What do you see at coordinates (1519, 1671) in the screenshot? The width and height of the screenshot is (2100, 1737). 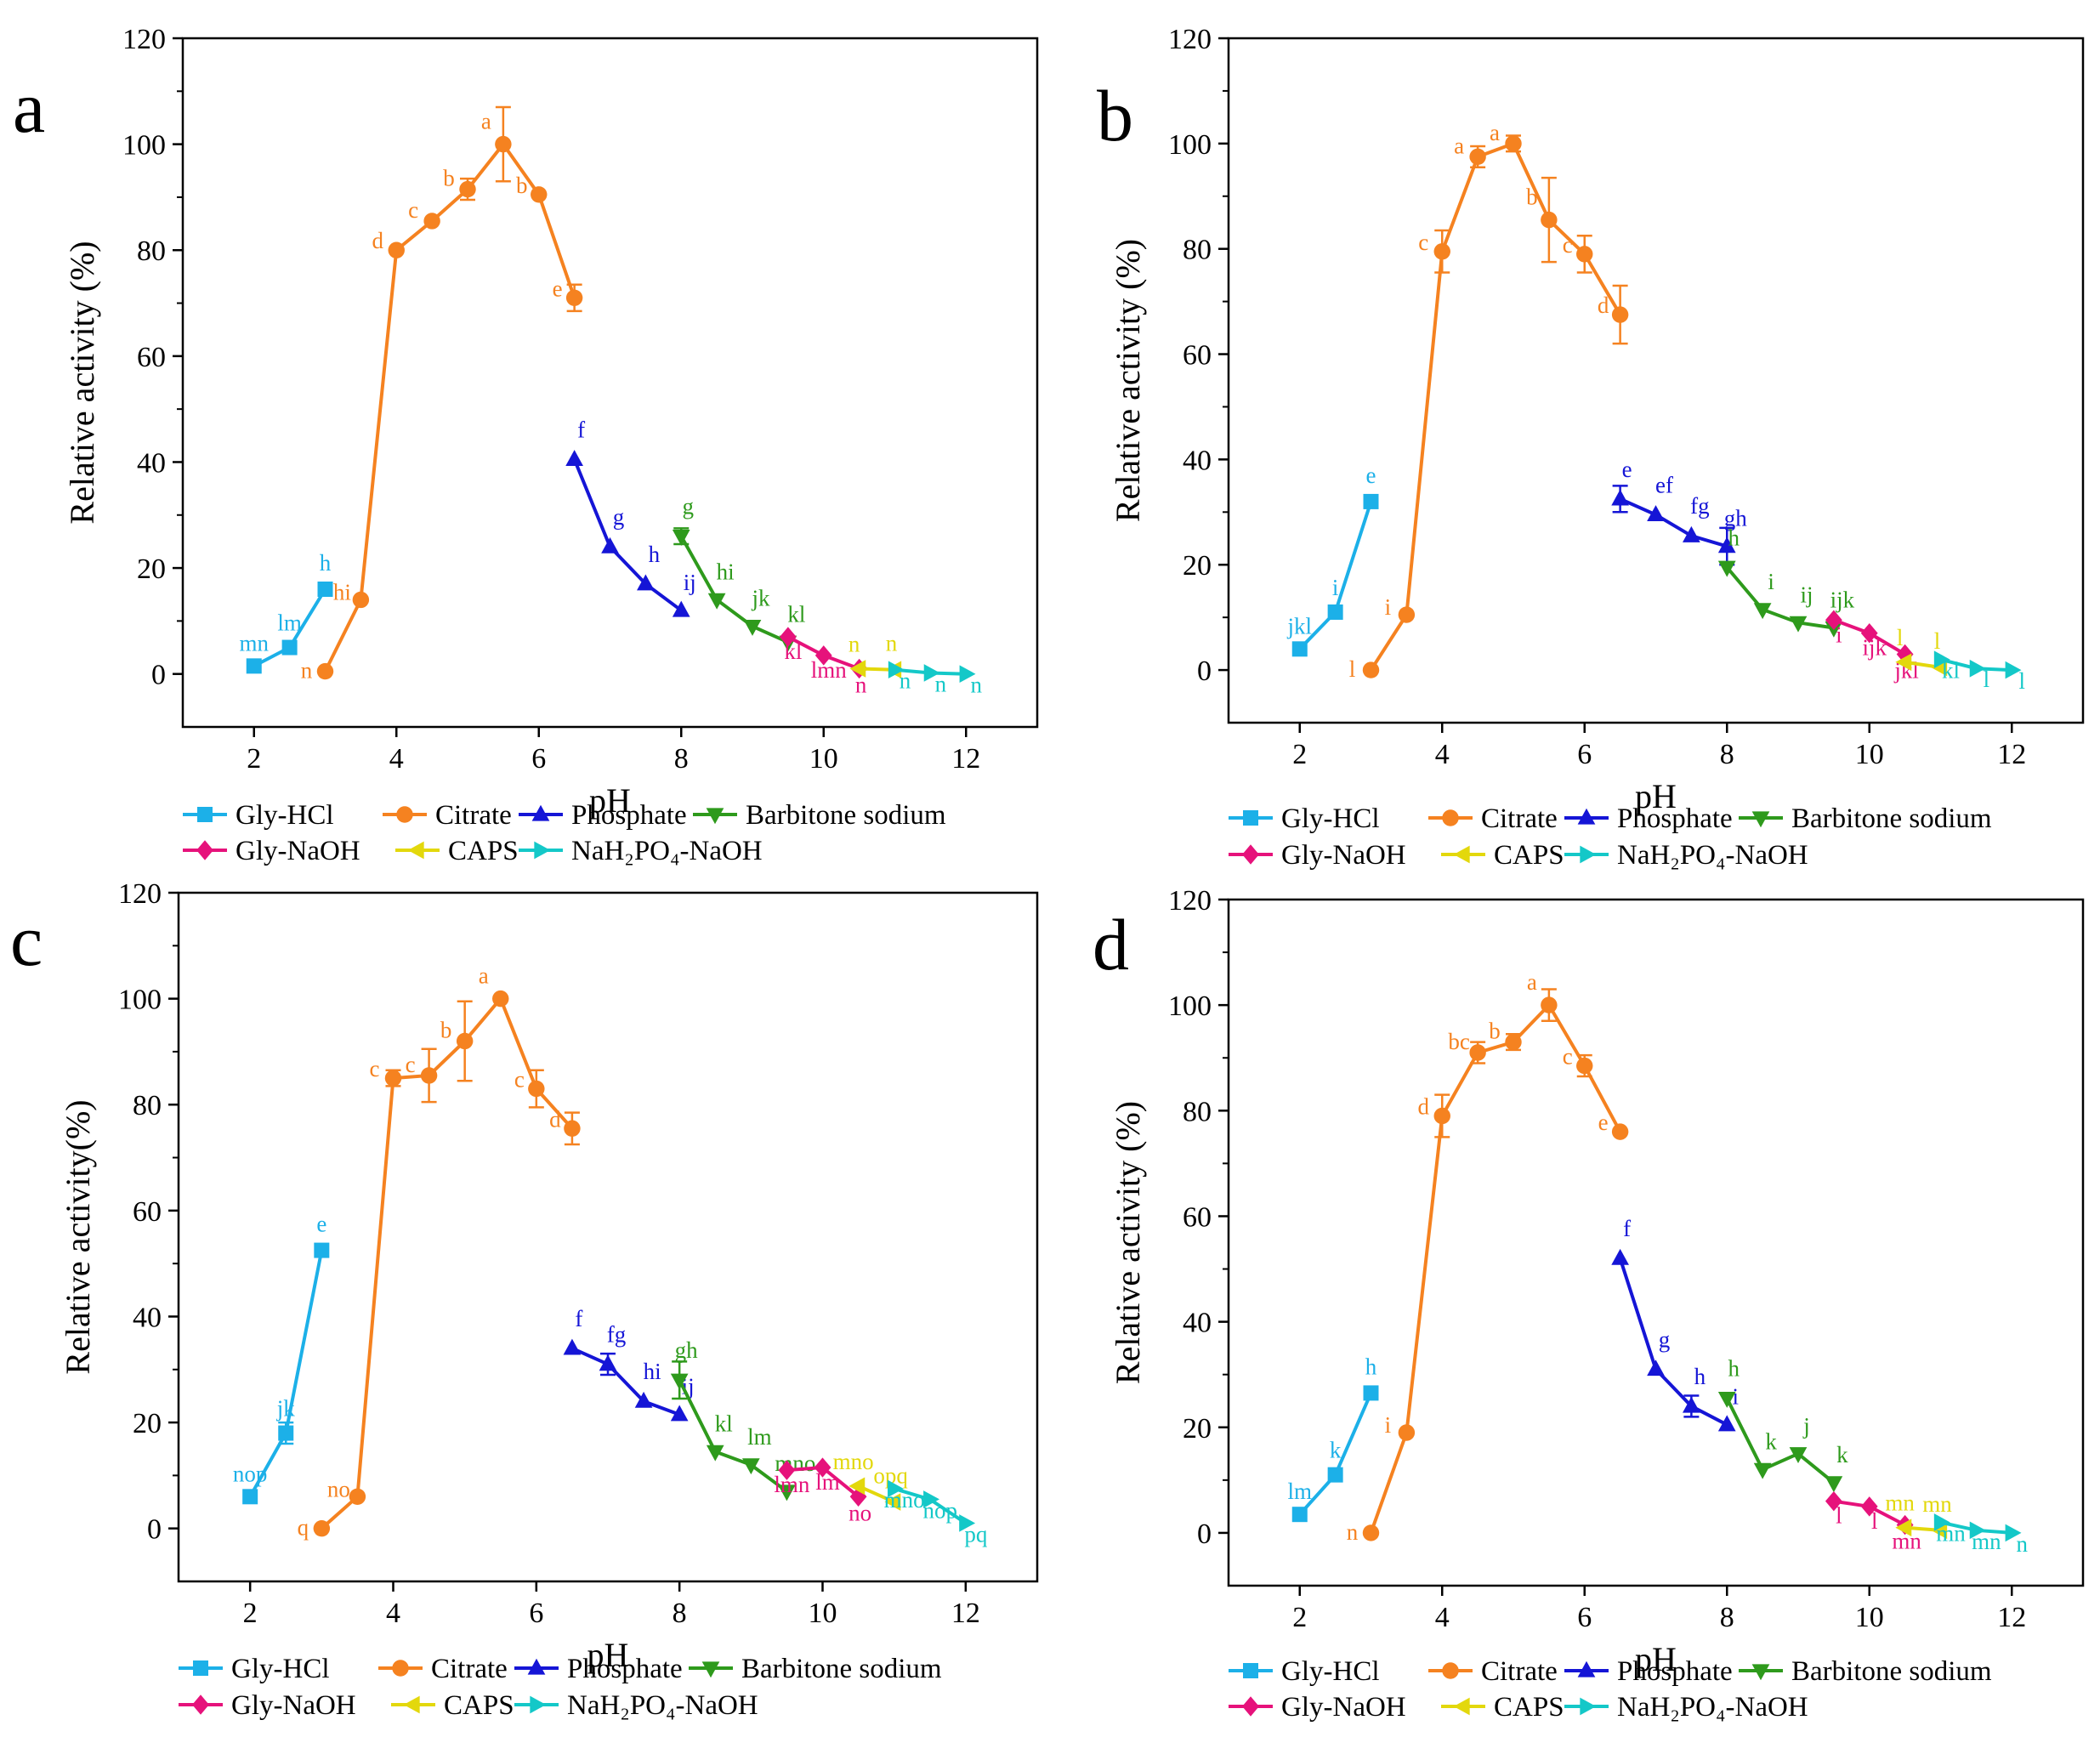 I see `legend-label: Citrate` at bounding box center [1519, 1671].